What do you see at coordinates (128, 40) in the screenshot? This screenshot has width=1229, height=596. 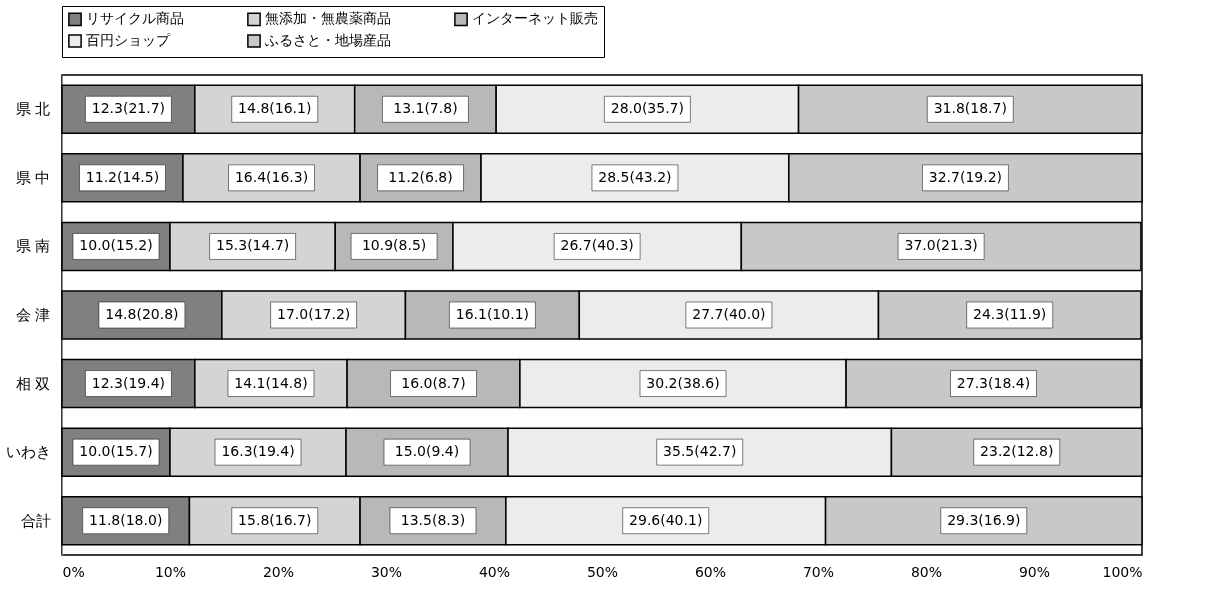 I see `legend-label: 百円ショップ` at bounding box center [128, 40].